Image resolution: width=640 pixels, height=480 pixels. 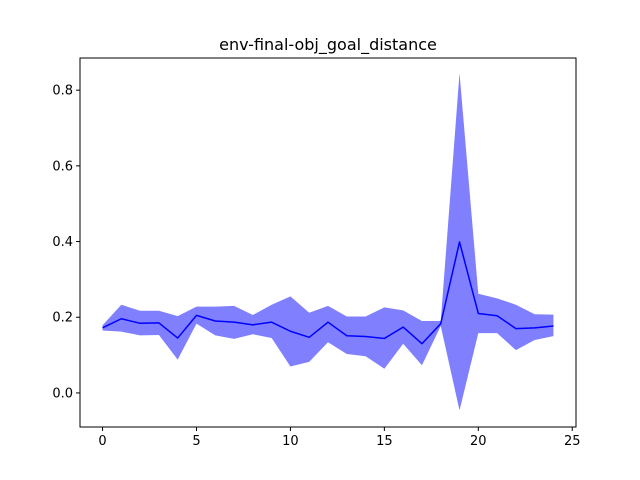 What do you see at coordinates (102, 441) in the screenshot?
I see `x-tick-label: 0` at bounding box center [102, 441].